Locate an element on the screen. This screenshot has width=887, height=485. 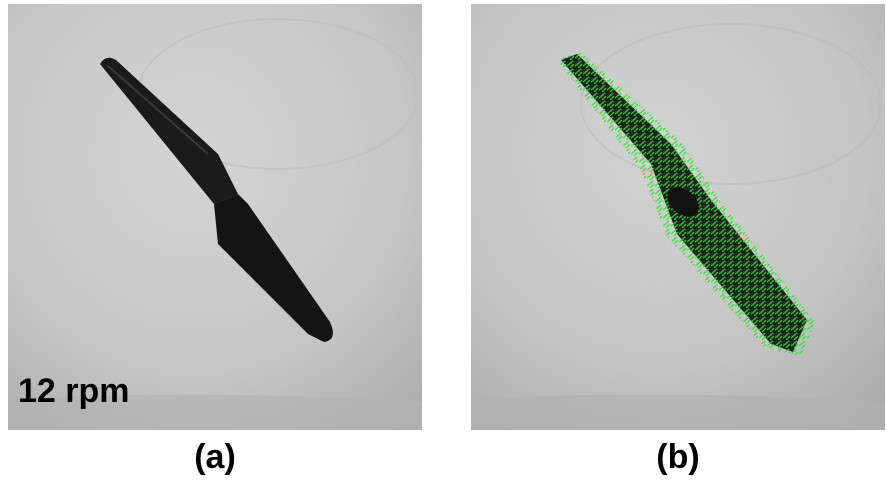
faint-circle is located at coordinates (731, 104).